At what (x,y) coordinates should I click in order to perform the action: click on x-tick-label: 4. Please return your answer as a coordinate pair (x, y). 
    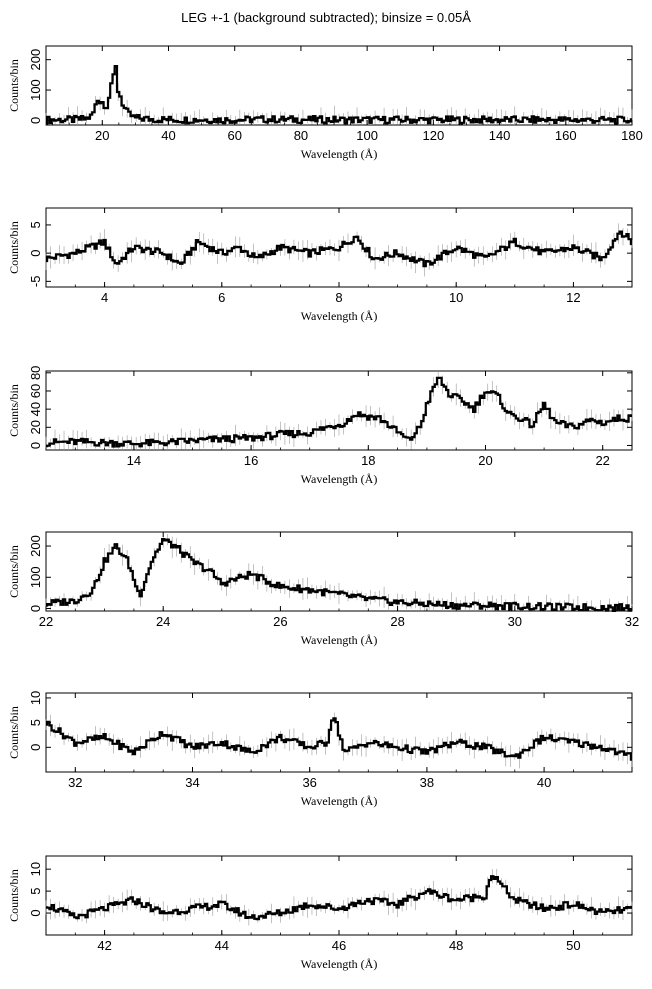
    Looking at the image, I should click on (104, 297).